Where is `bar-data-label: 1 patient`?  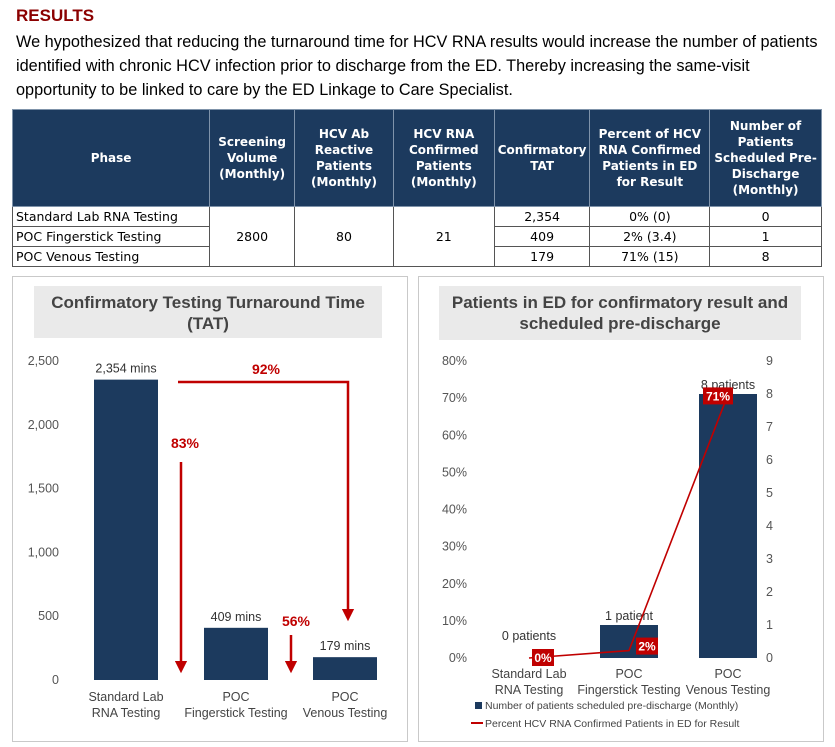 bar-data-label: 1 patient is located at coordinates (629, 616).